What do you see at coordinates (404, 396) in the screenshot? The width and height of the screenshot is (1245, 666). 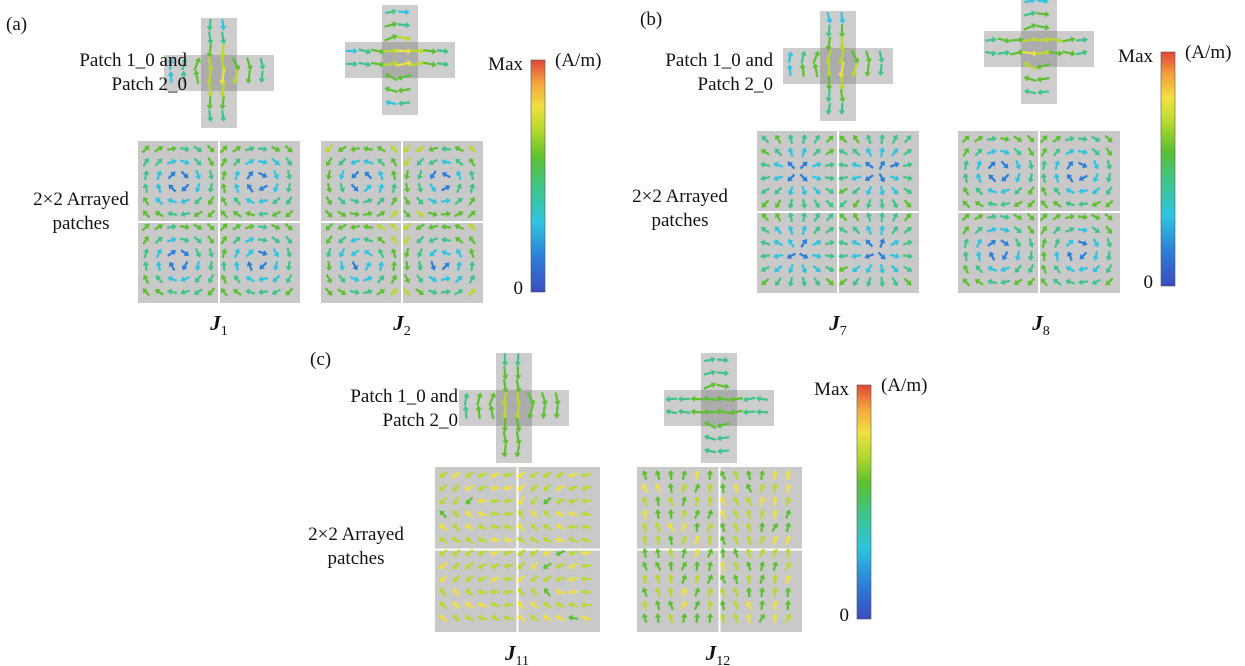 I see `row-label-patch: Patch 1_0 and` at bounding box center [404, 396].